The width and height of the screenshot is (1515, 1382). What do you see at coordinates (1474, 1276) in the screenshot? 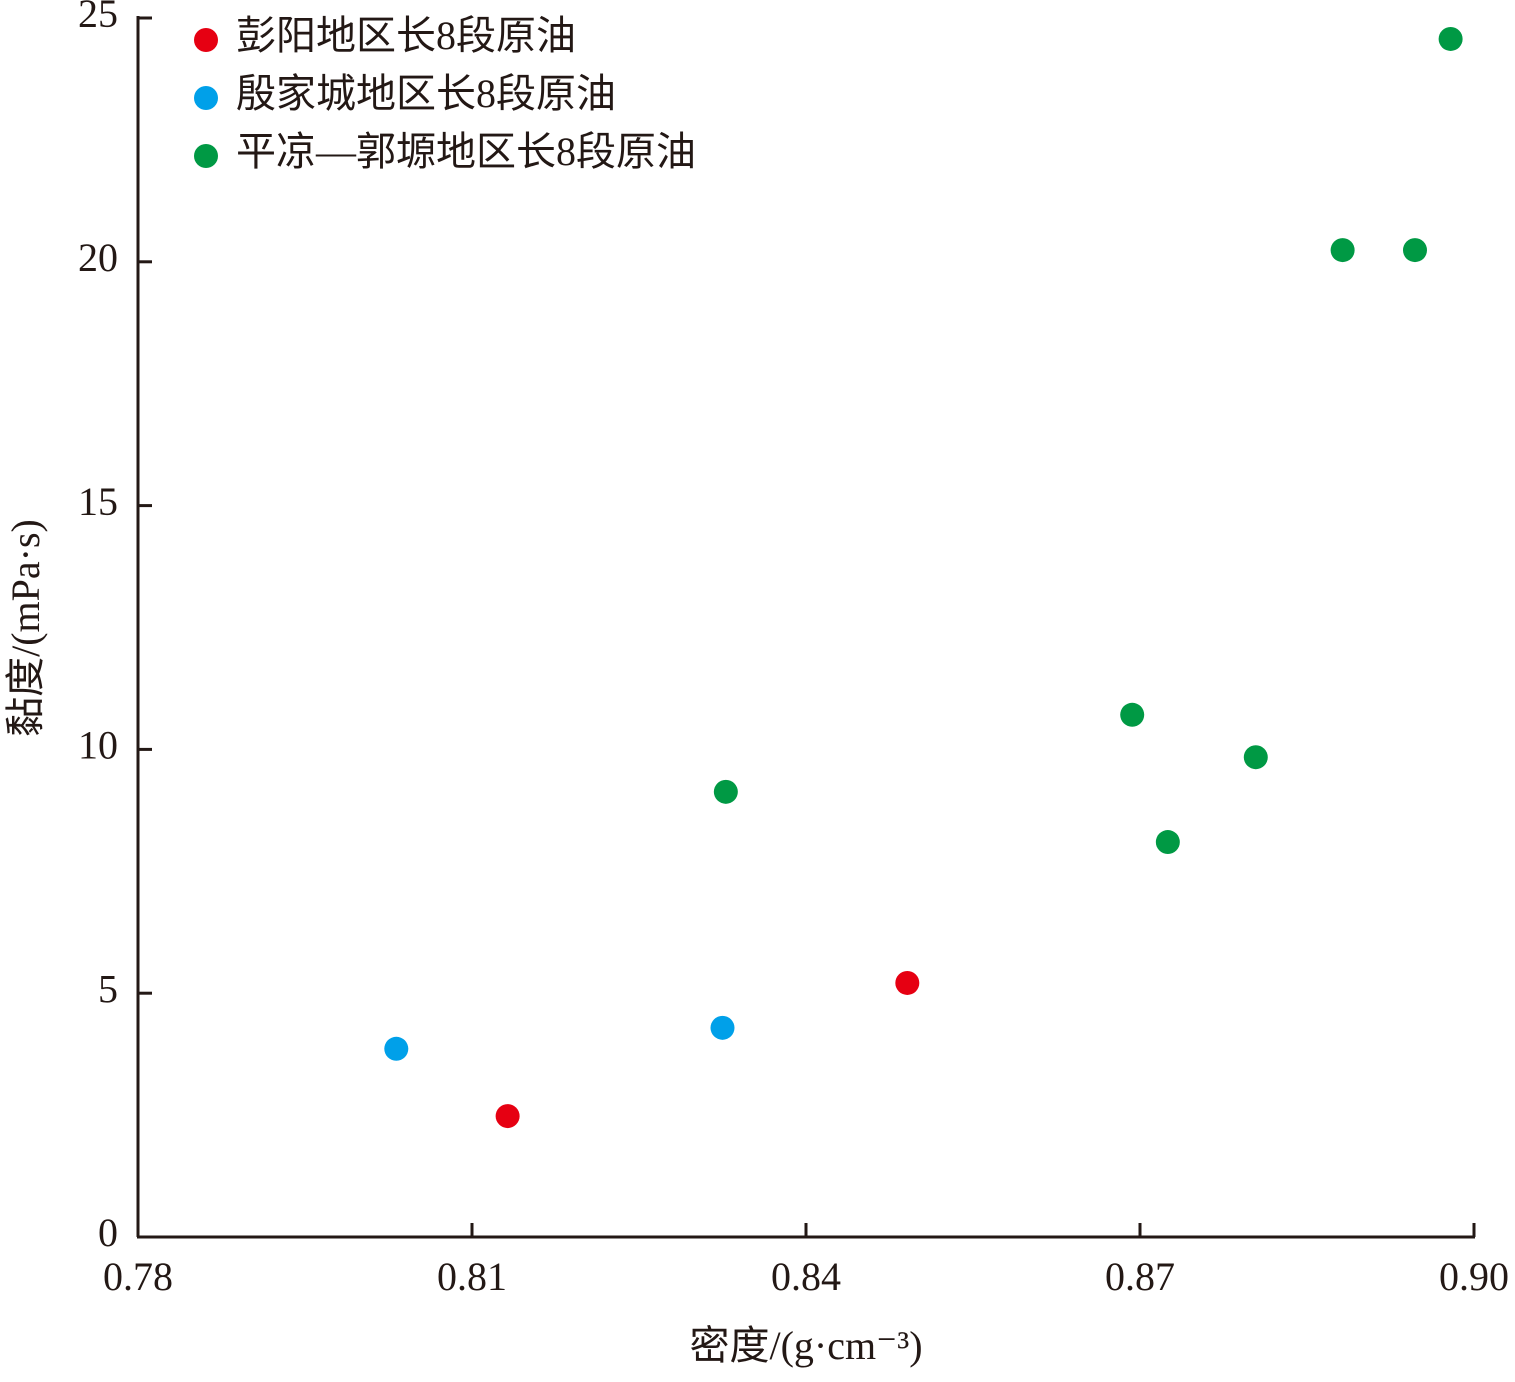
I see `x-tick-label: 0.90` at bounding box center [1474, 1276].